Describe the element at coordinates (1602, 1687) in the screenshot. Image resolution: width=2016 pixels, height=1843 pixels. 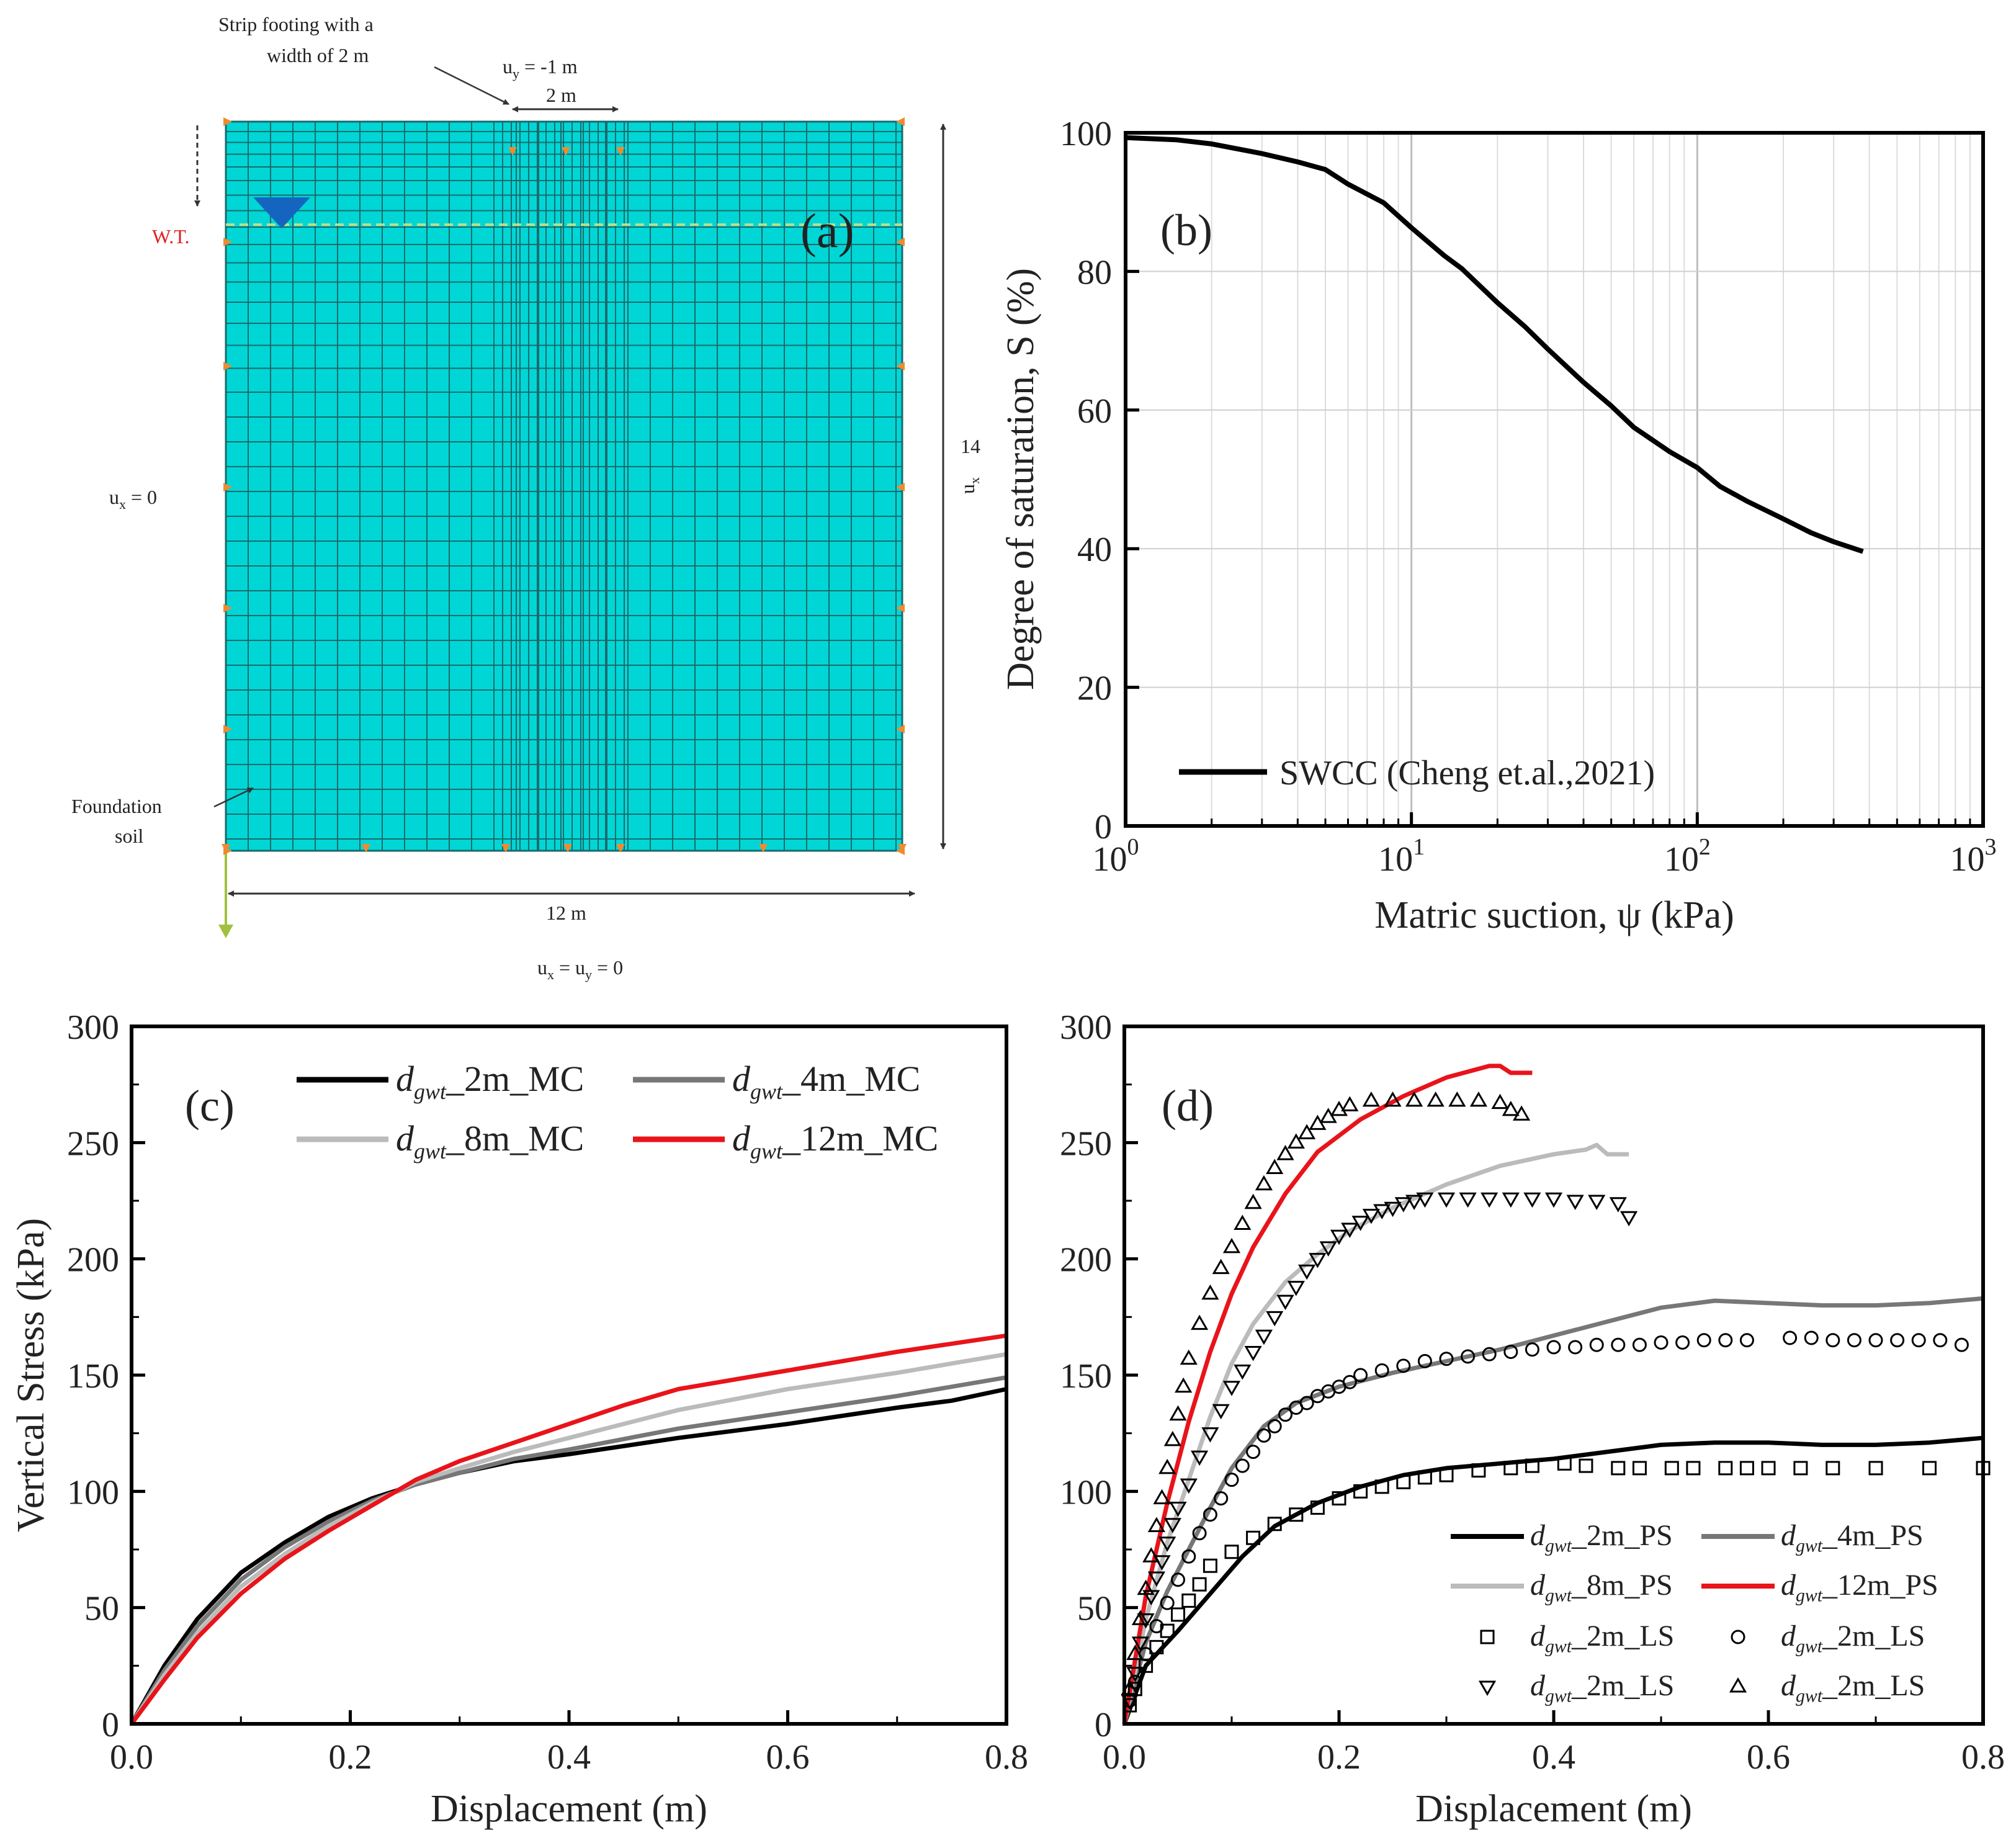
I see `d-legend-label-6: dgwt_2m_LS` at that location.